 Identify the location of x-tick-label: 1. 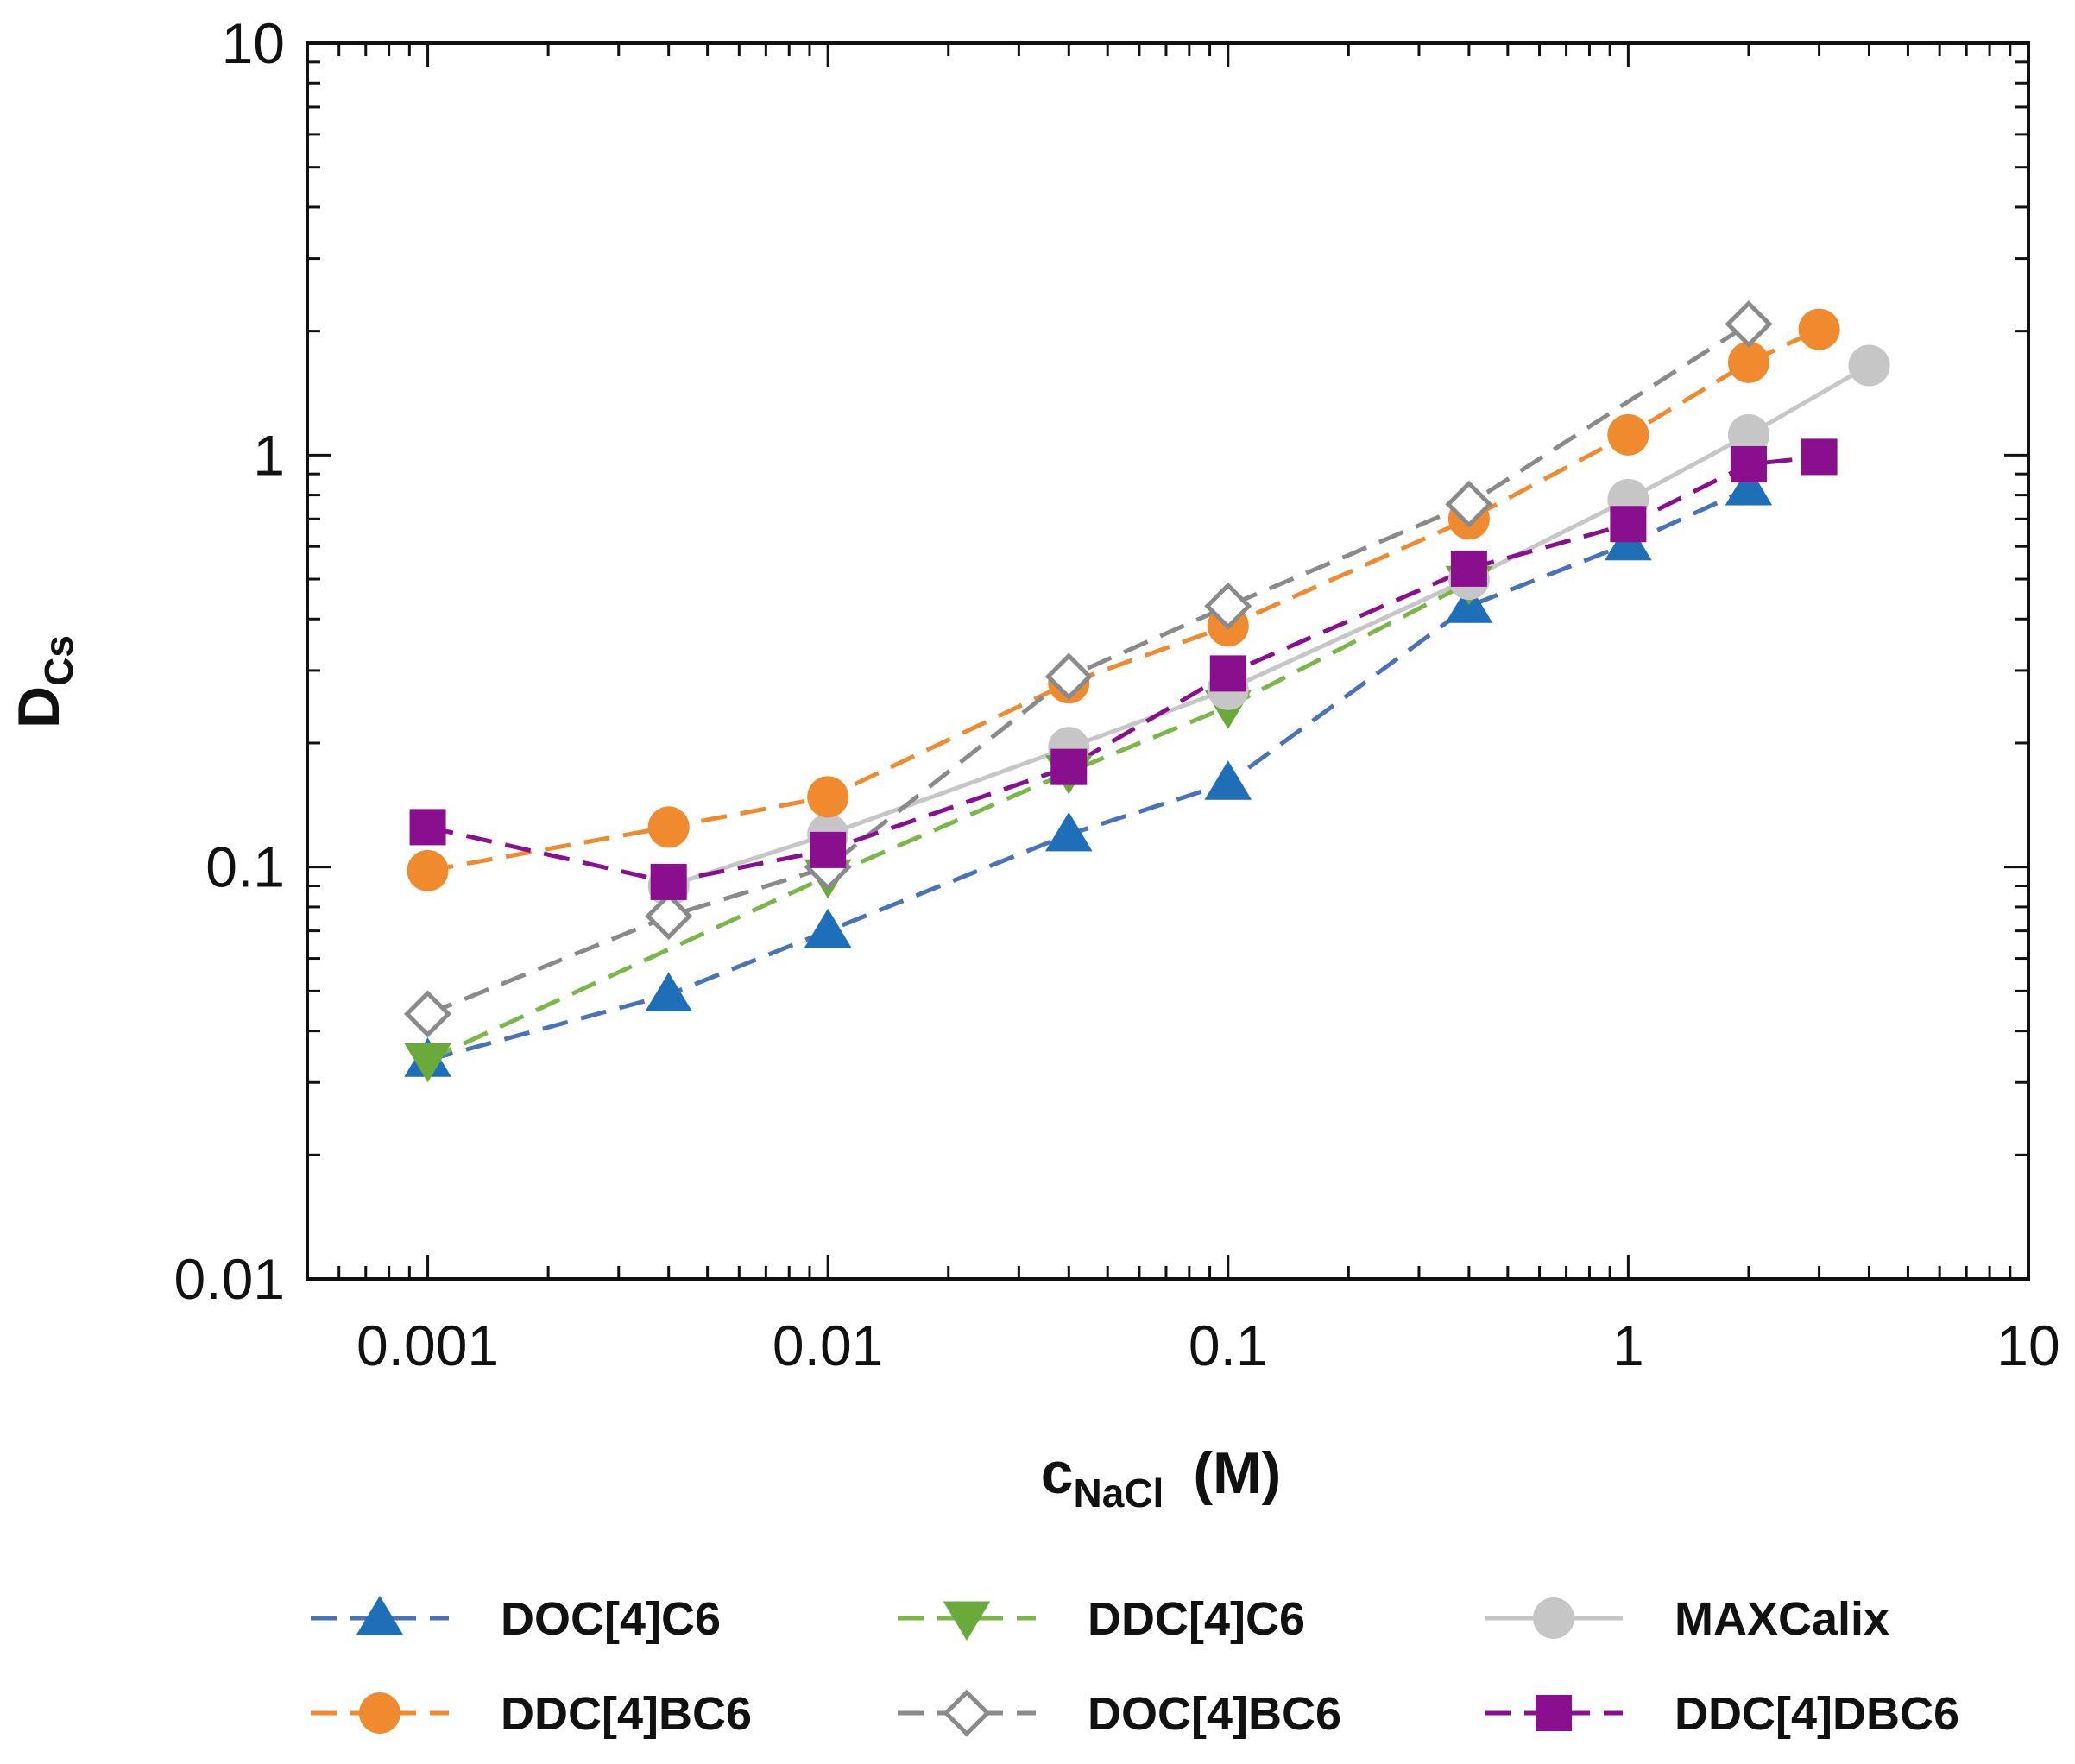
(1628, 1345).